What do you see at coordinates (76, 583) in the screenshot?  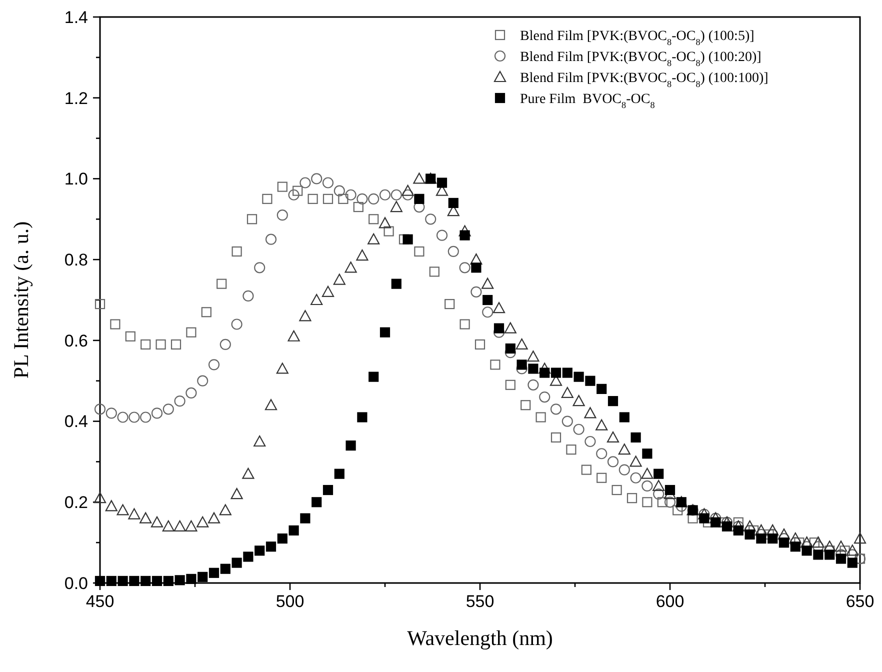 I see `y-tick-label: 0.0` at bounding box center [76, 583].